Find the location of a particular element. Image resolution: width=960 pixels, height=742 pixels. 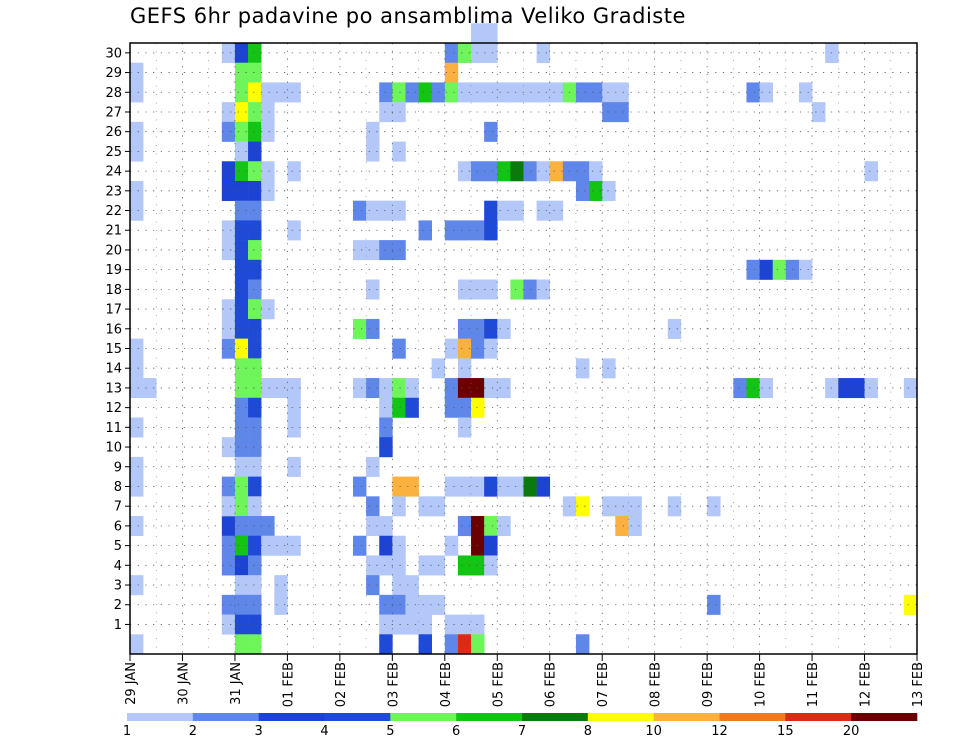

y-tick-label: 10 is located at coordinates (113, 448).